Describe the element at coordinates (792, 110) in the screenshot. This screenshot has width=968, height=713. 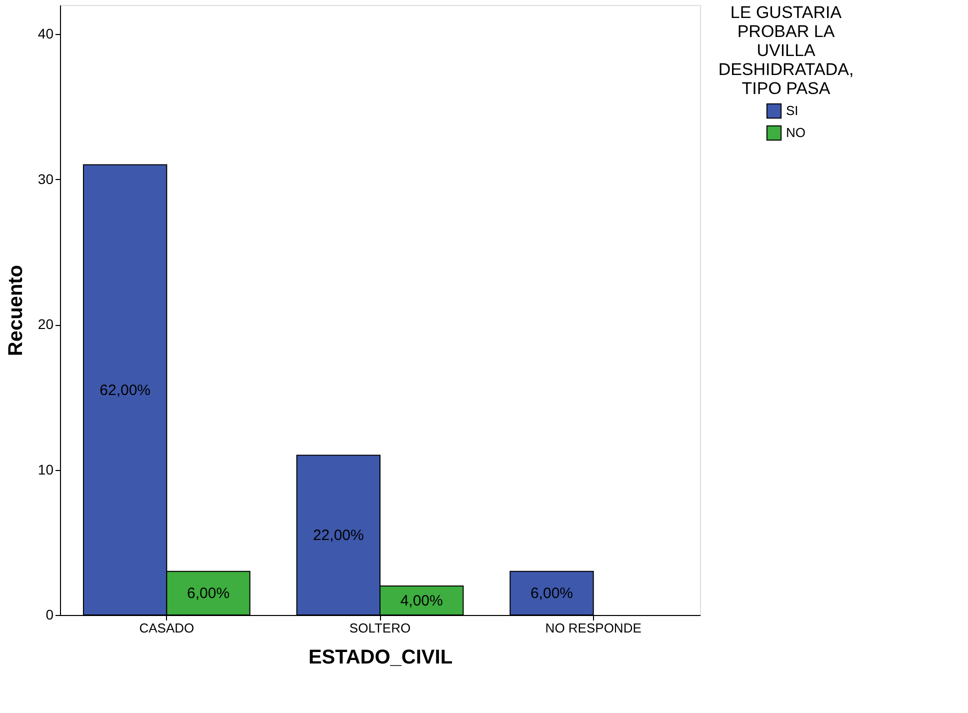
I see `legend-label: SI` at that location.